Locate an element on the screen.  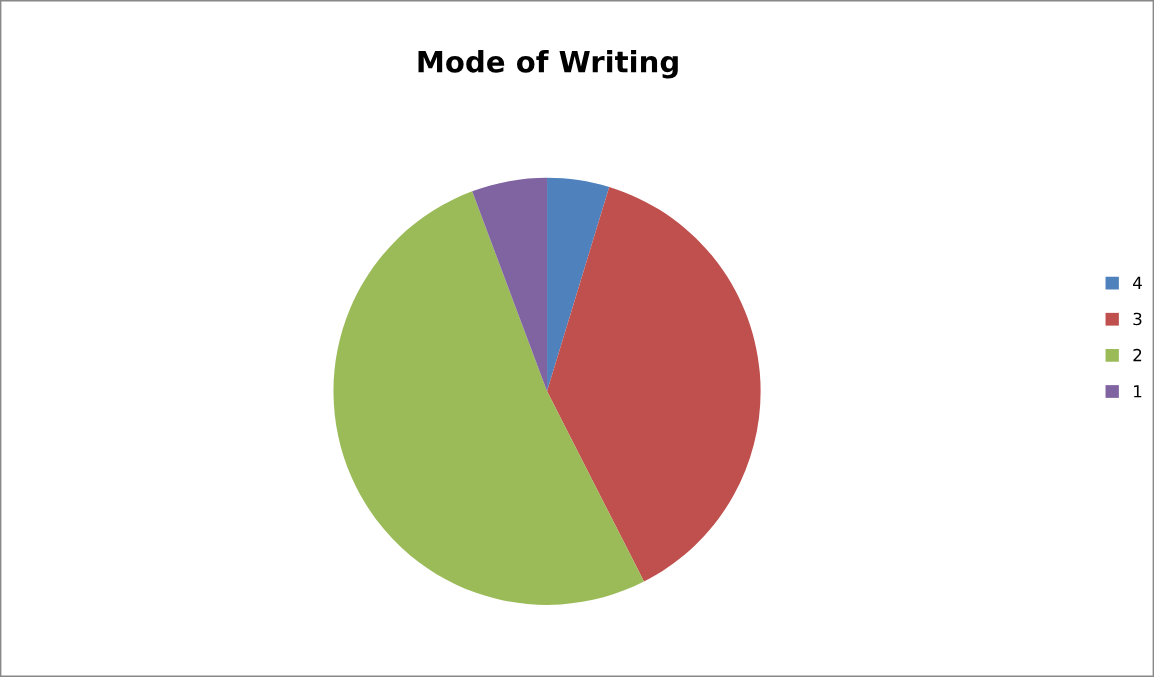
legend-label: 4 is located at coordinates (1137, 282).